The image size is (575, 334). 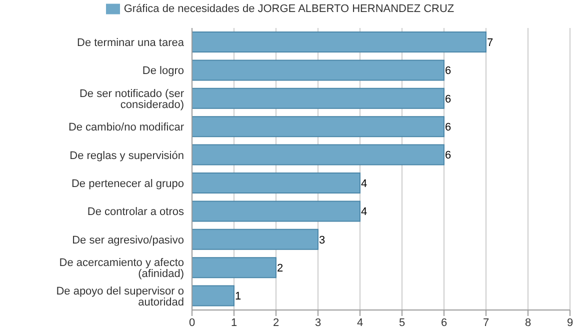 What do you see at coordinates (135, 212) in the screenshot?
I see `y-tick-label: De controlar a otros` at bounding box center [135, 212].